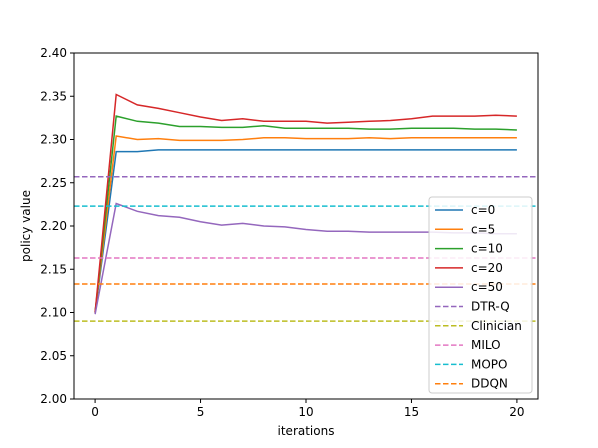  What do you see at coordinates (53, 356) in the screenshot?
I see `y-tick-label: 2.05` at bounding box center [53, 356].